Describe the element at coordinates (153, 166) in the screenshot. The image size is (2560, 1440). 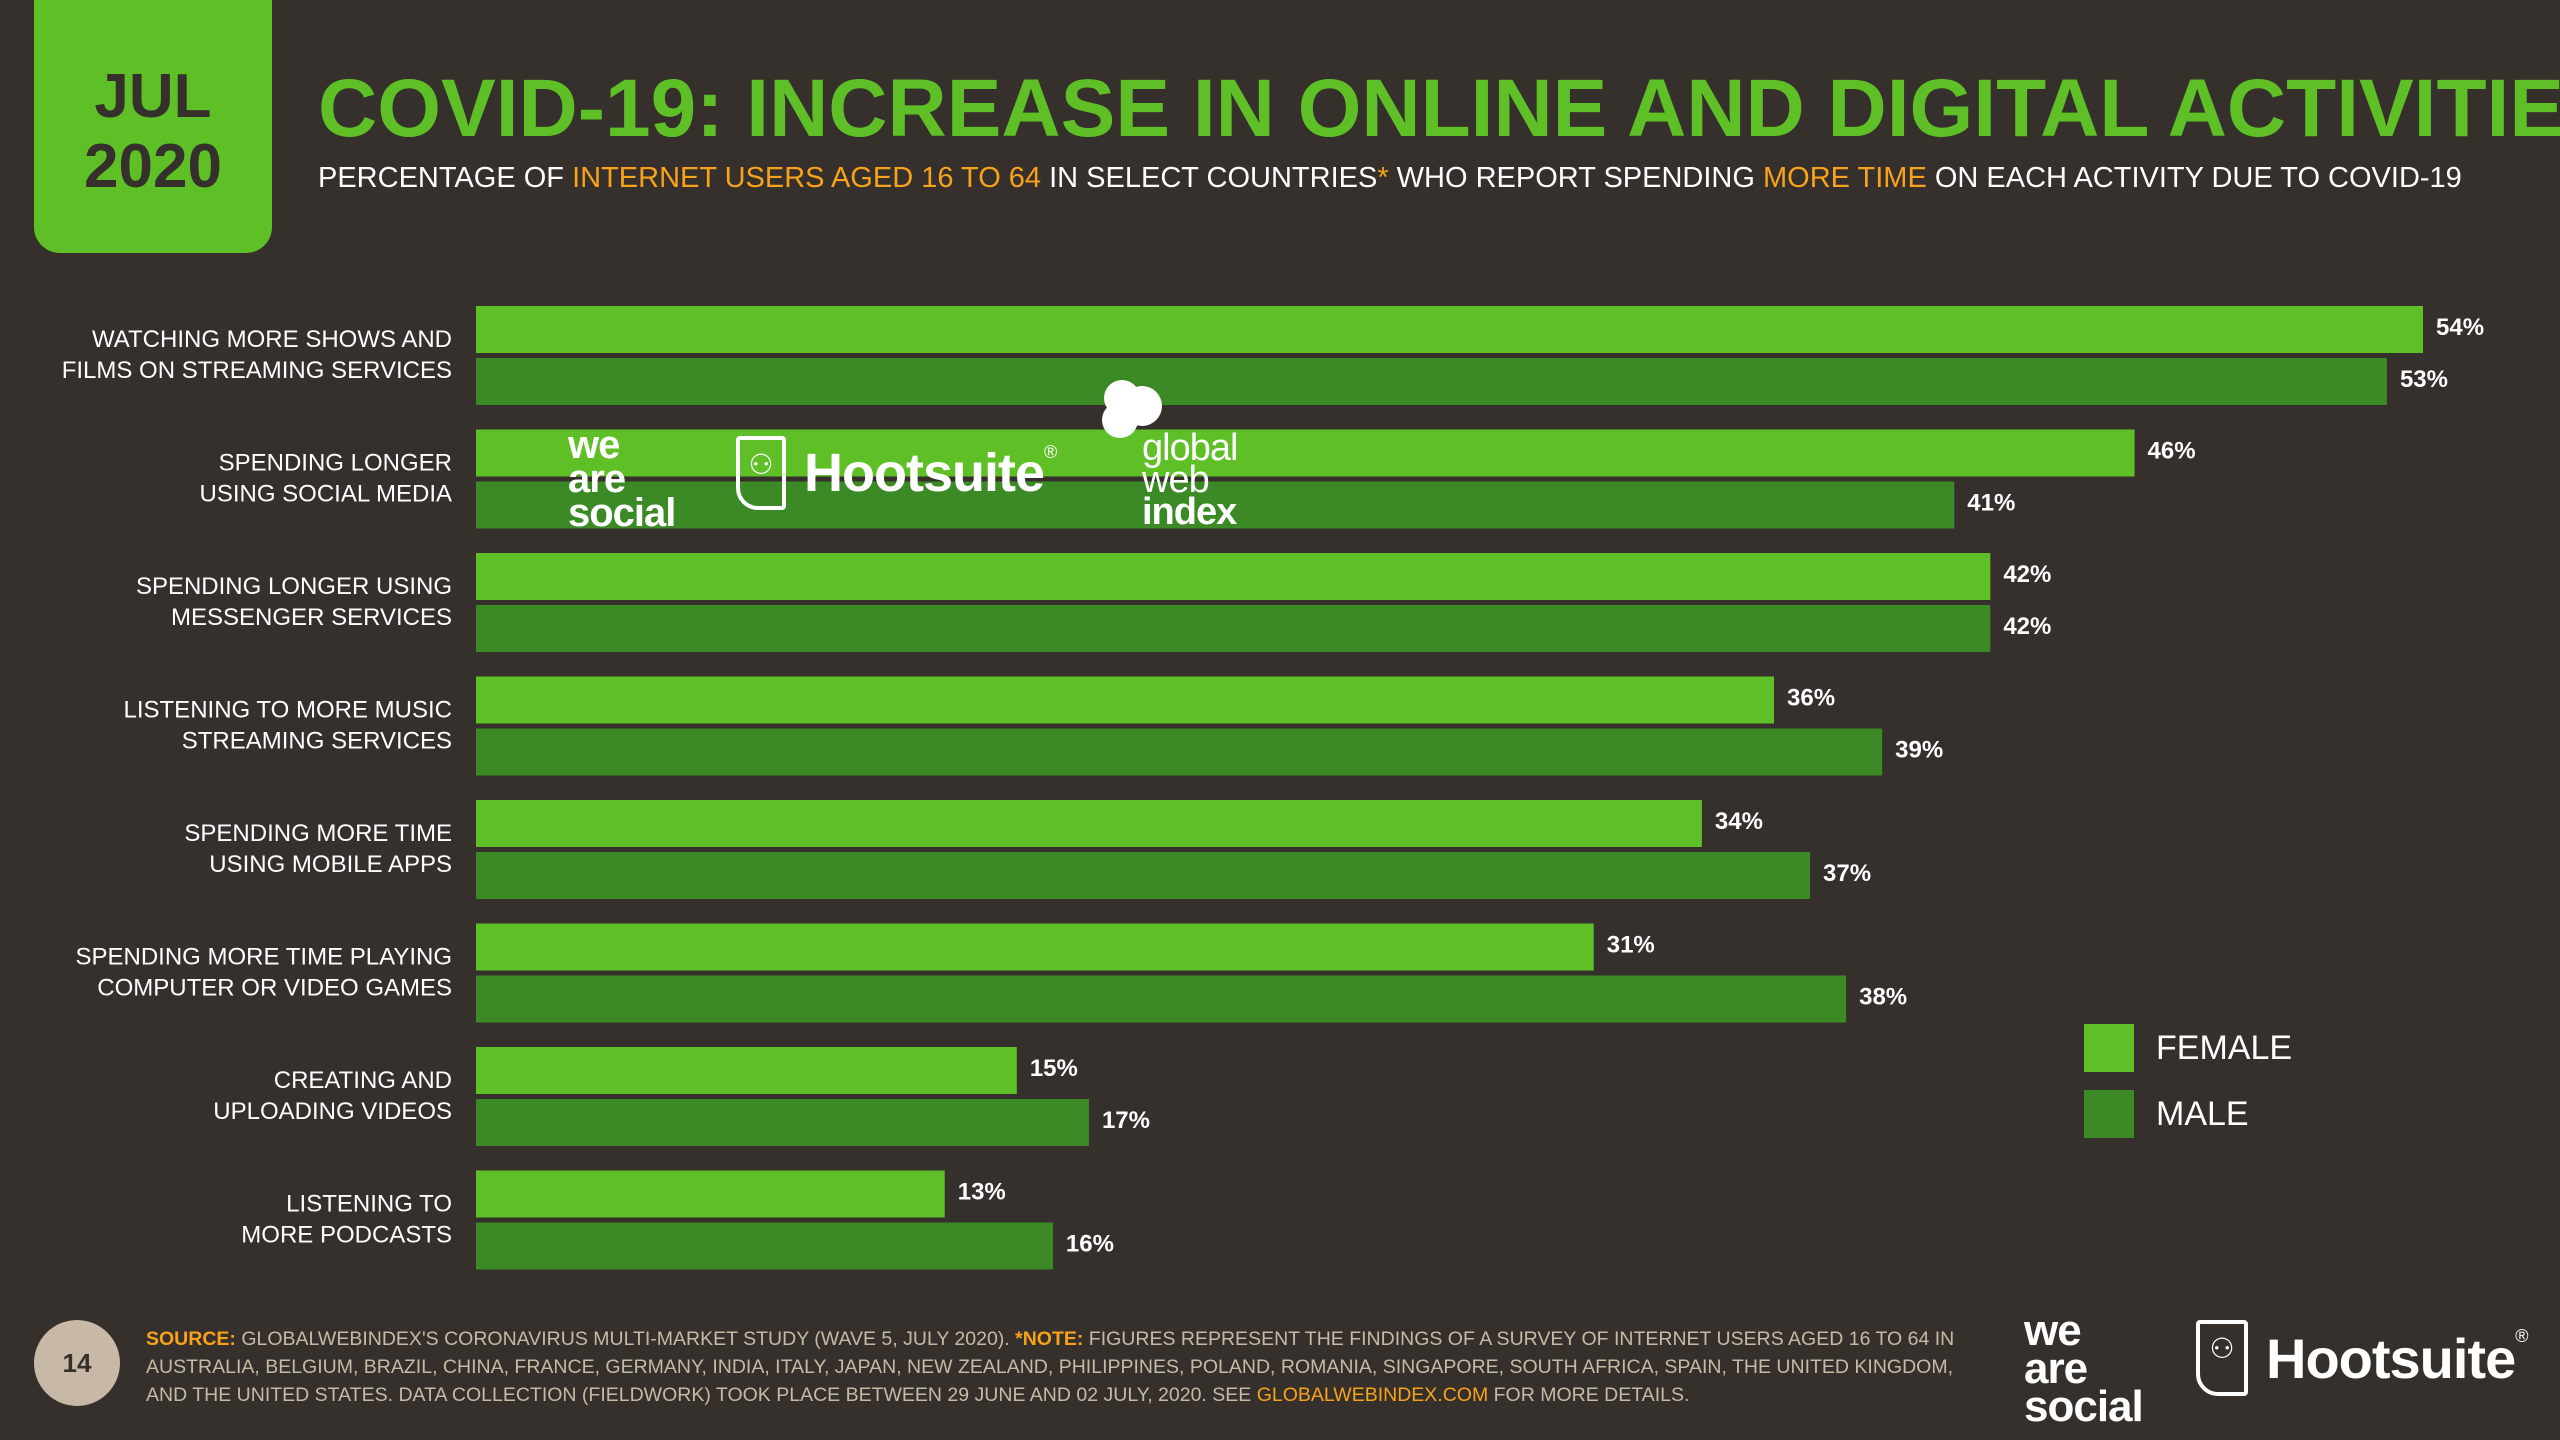
I see `date-year: 2020` at that location.